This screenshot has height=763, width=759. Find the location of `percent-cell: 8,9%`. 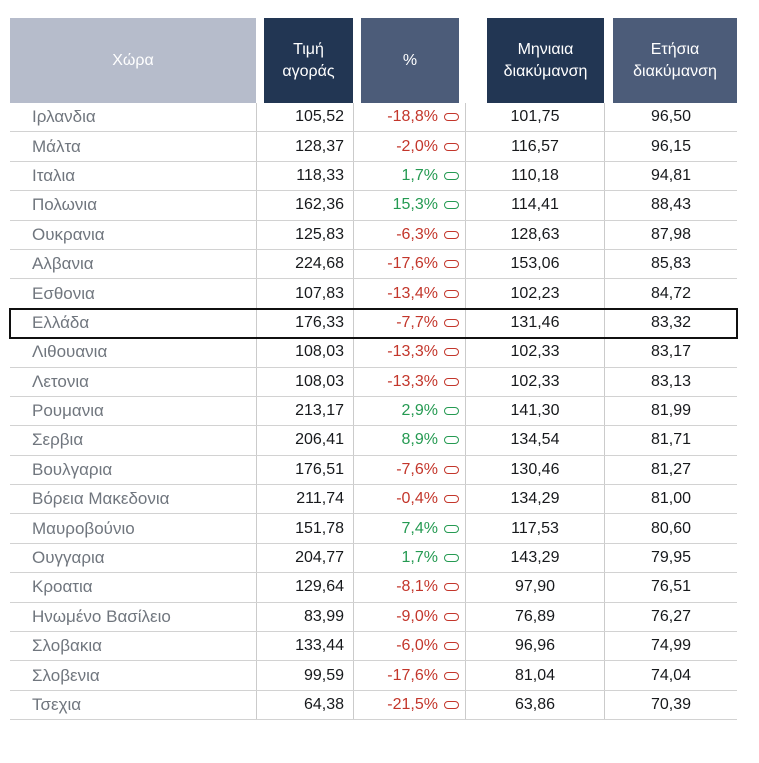

percent-cell: 8,9% is located at coordinates (409, 440).